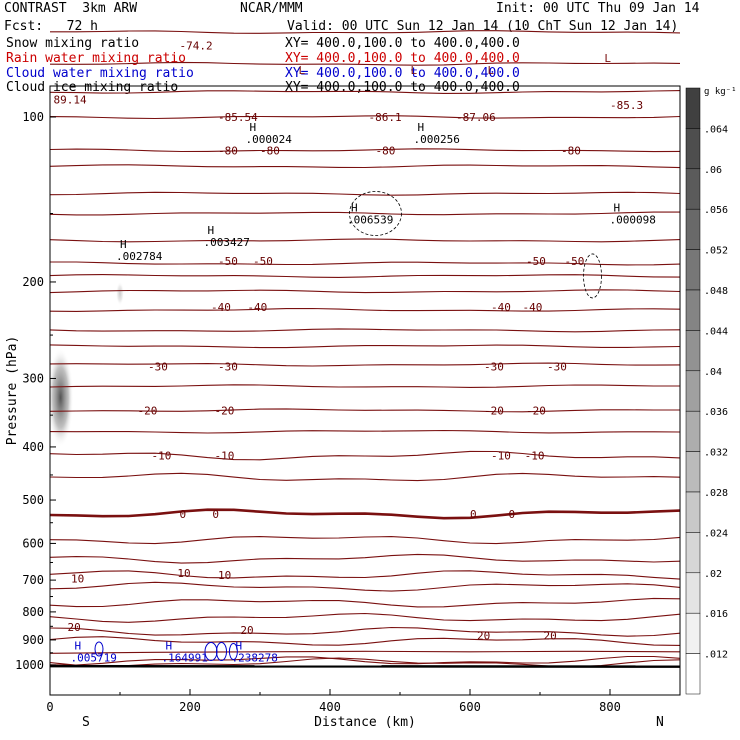 The image size is (740, 740). I want to click on x-tick-label: 400, so click(330, 707).